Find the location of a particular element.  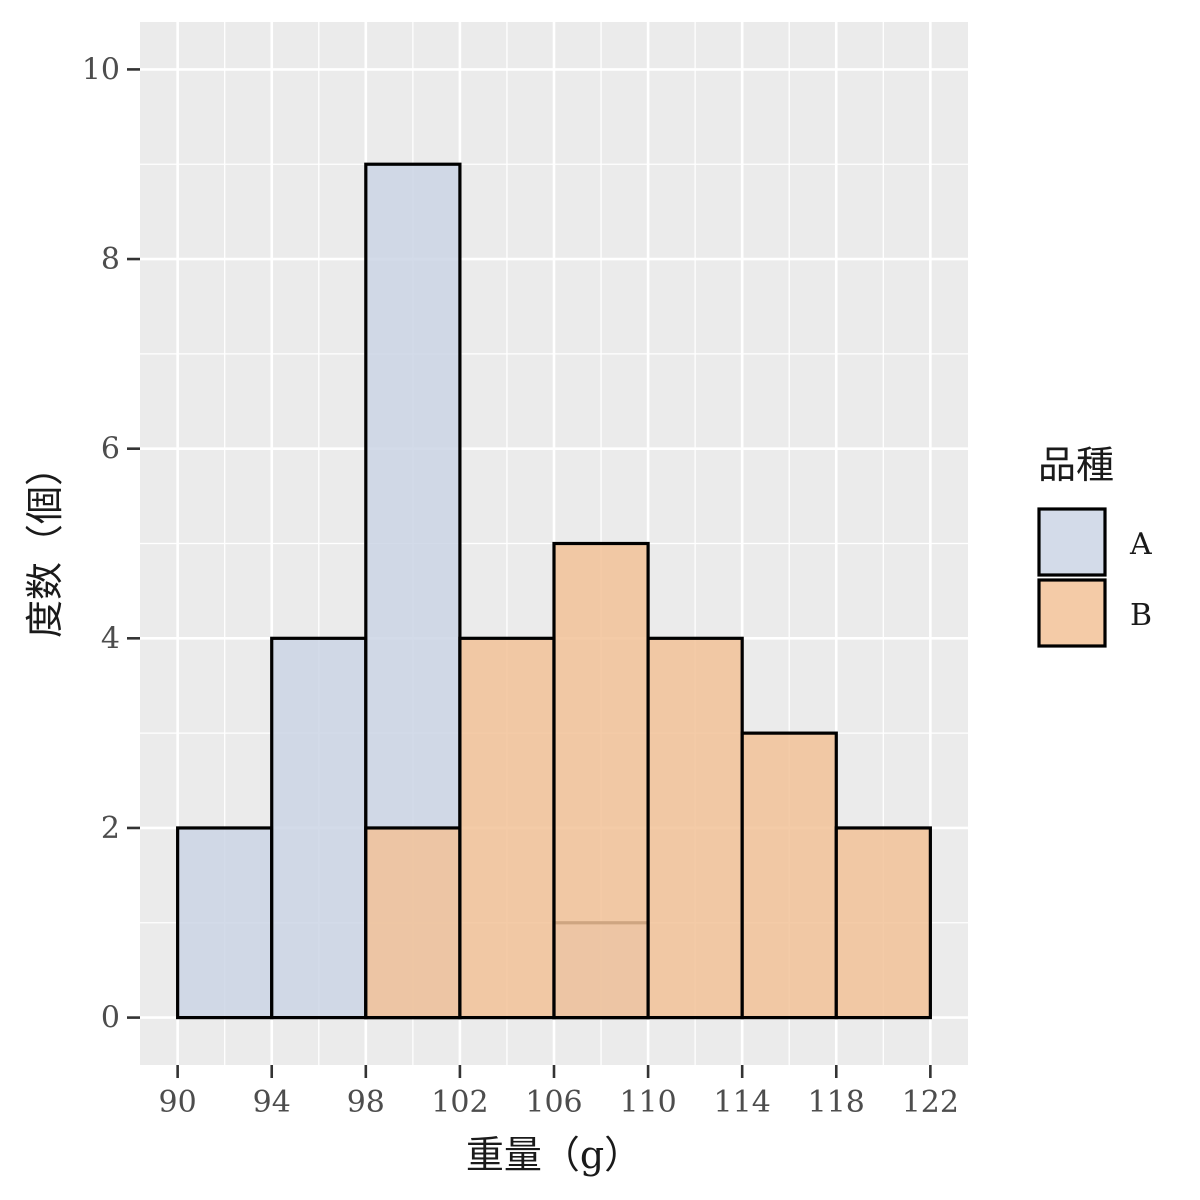

y-tick-label: 10 is located at coordinates (101, 69).